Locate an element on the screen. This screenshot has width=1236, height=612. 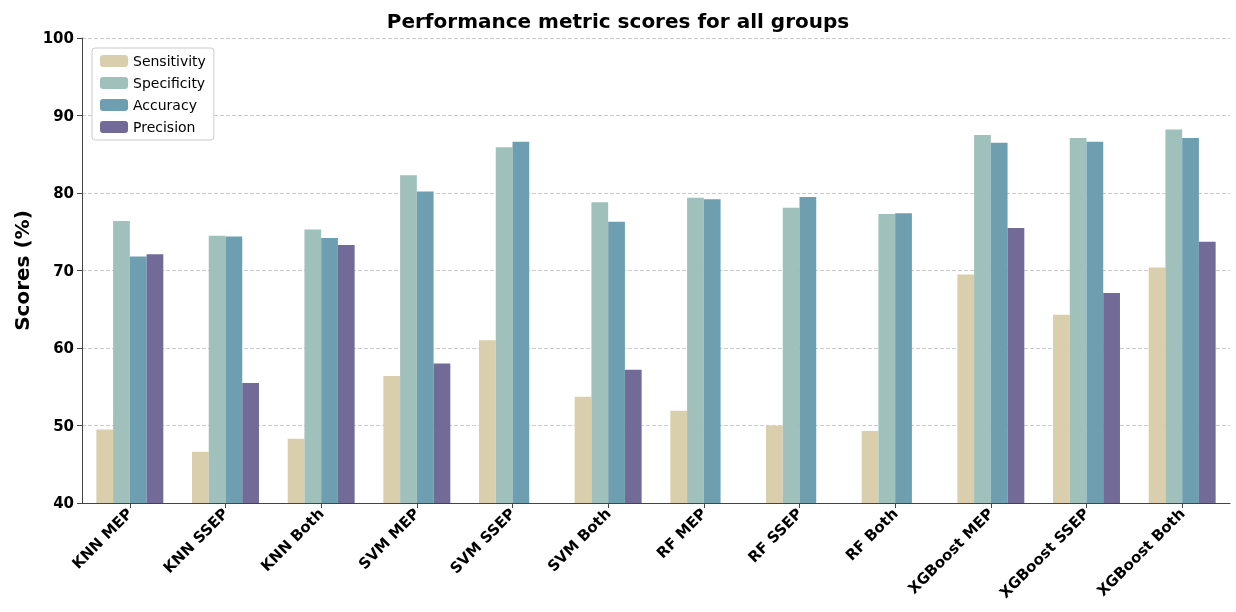
legend-label: Specificity is located at coordinates (169, 83).